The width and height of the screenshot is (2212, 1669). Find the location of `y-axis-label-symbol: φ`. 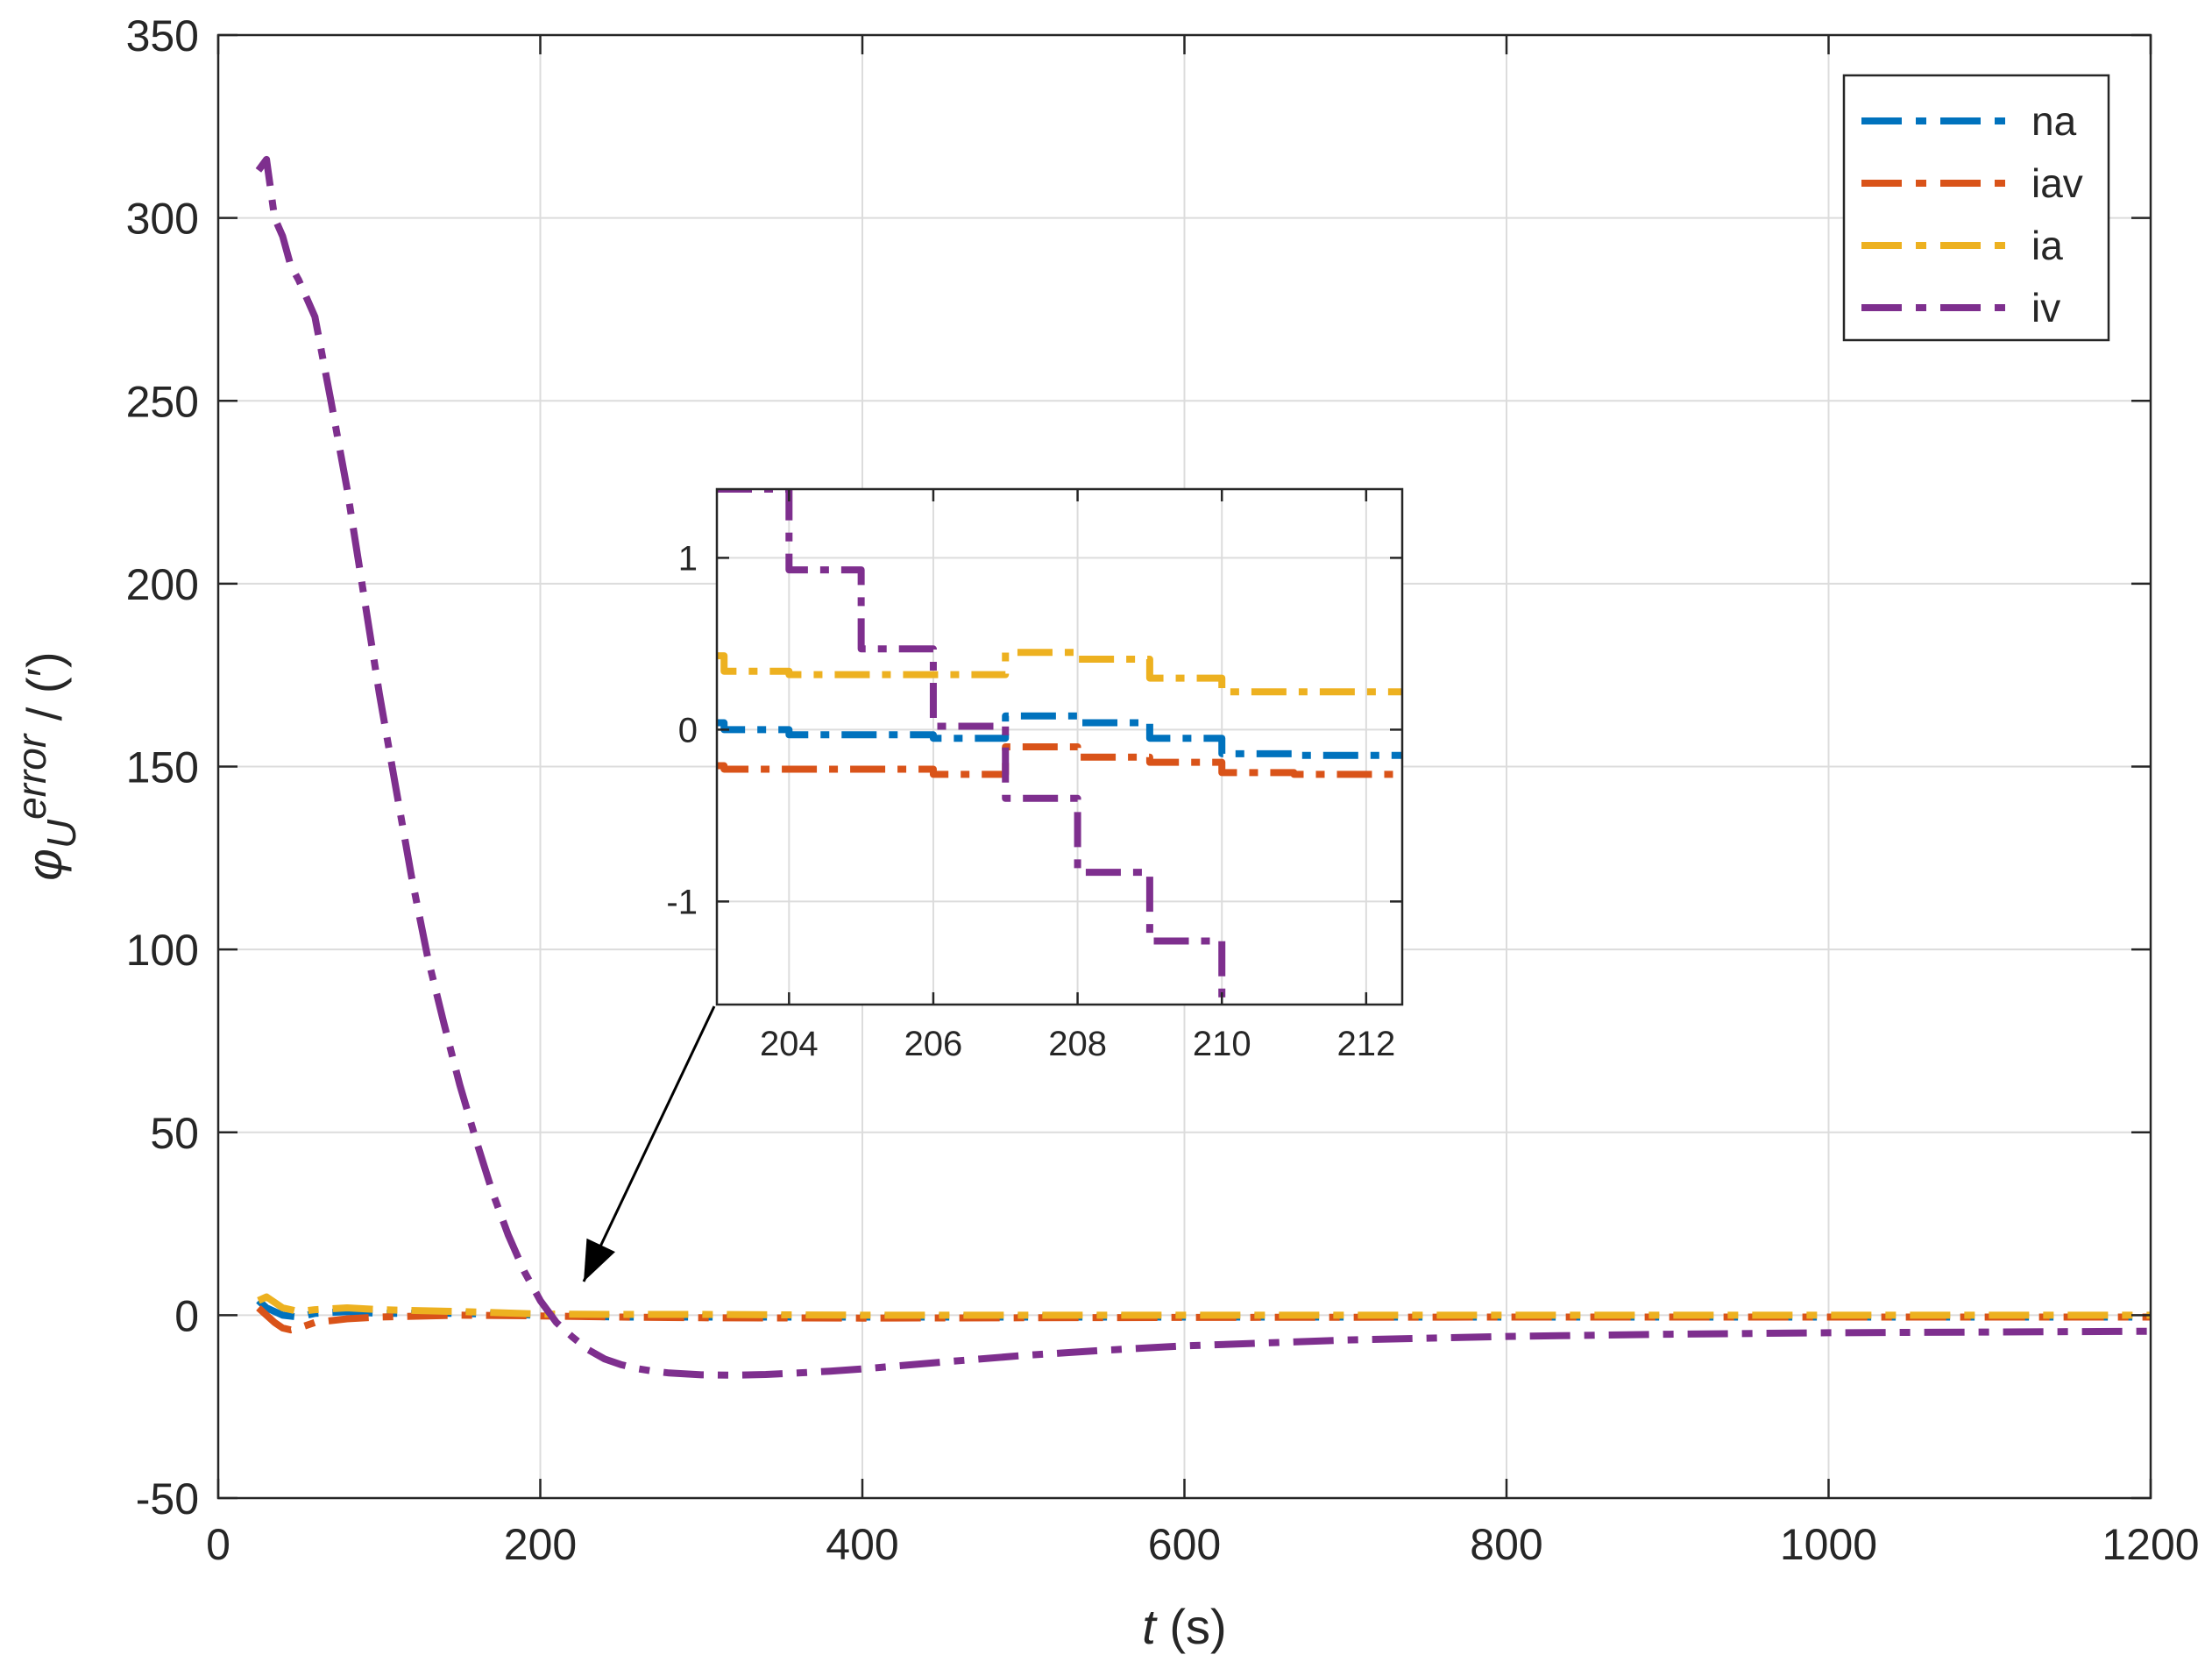

y-axis-label-symbol: φ is located at coordinates (44, 865).